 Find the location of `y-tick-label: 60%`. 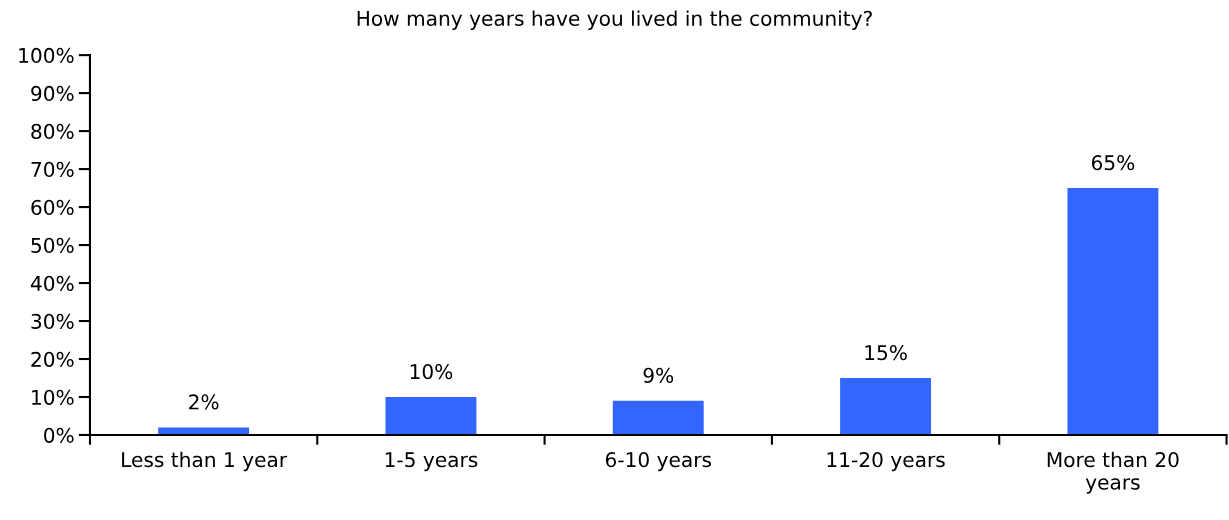

y-tick-label: 60% is located at coordinates (52, 207).